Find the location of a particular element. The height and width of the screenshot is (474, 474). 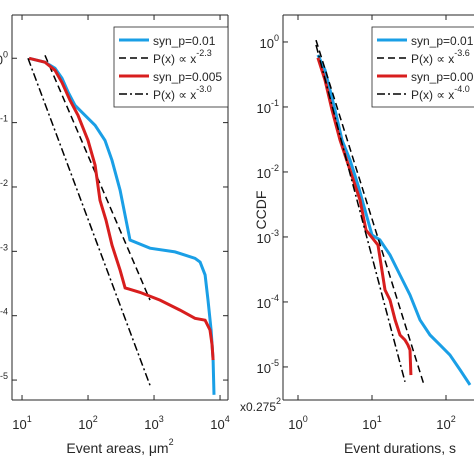

legend-label: P(x) ∝ x-3.6 is located at coordinates (440, 57).